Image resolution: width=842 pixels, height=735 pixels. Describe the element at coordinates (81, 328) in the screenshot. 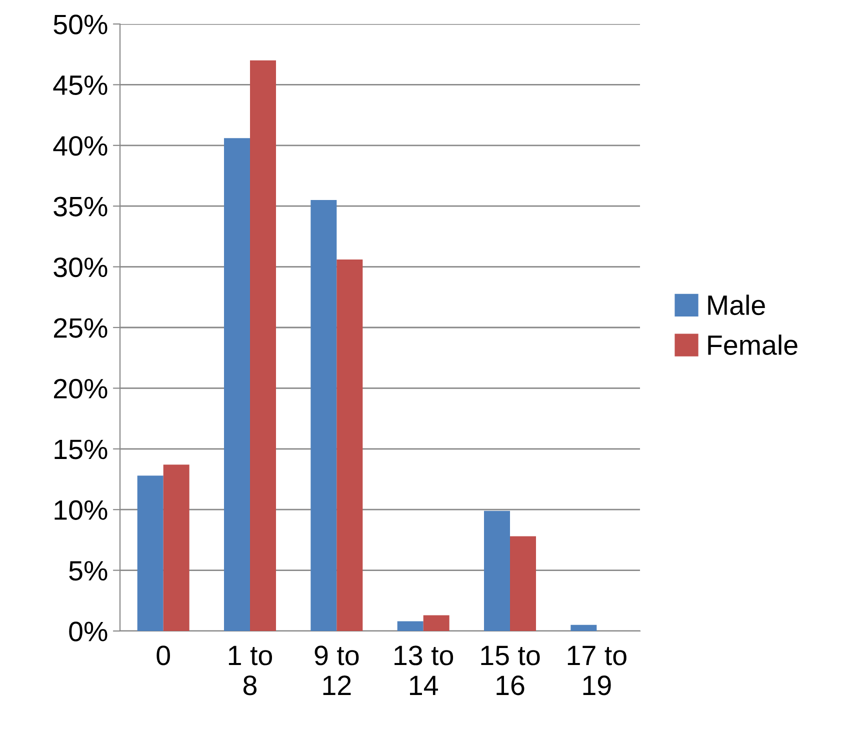

I see `y-tick-label: 25%` at that location.